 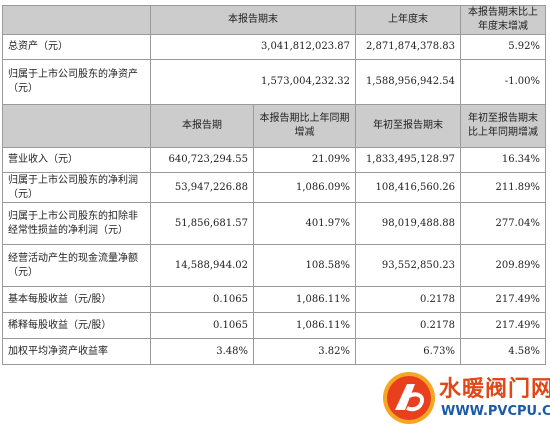 I want to click on header-cell: 年初至报告期末比上年同期增减, so click(x=503, y=126).